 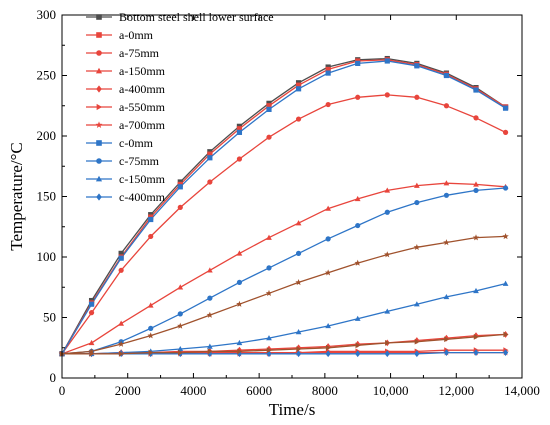 What do you see at coordinates (142, 125) in the screenshot?
I see `legend-label: a-700mm` at bounding box center [142, 125].